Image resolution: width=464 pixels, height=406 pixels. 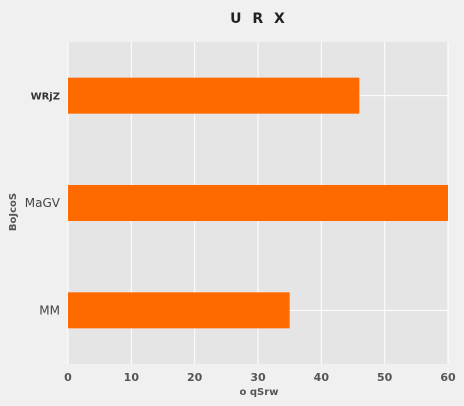 I want to click on y-tick-label: MaGV, so click(x=43, y=203).